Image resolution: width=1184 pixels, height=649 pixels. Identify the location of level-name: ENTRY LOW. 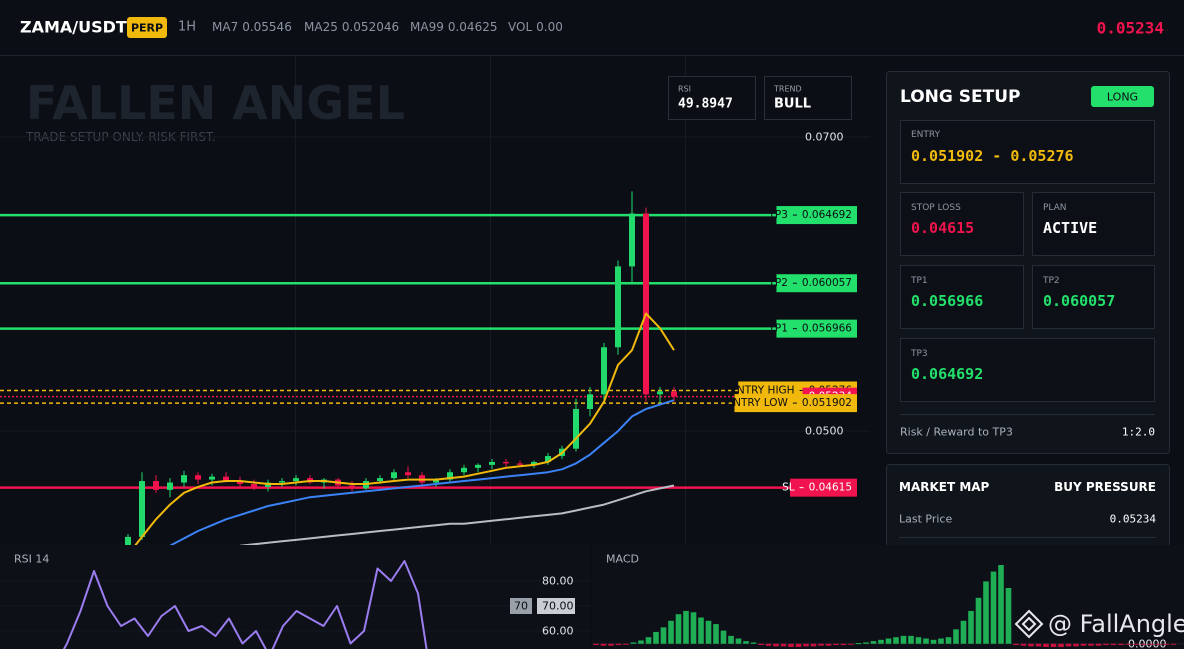
(757, 403).